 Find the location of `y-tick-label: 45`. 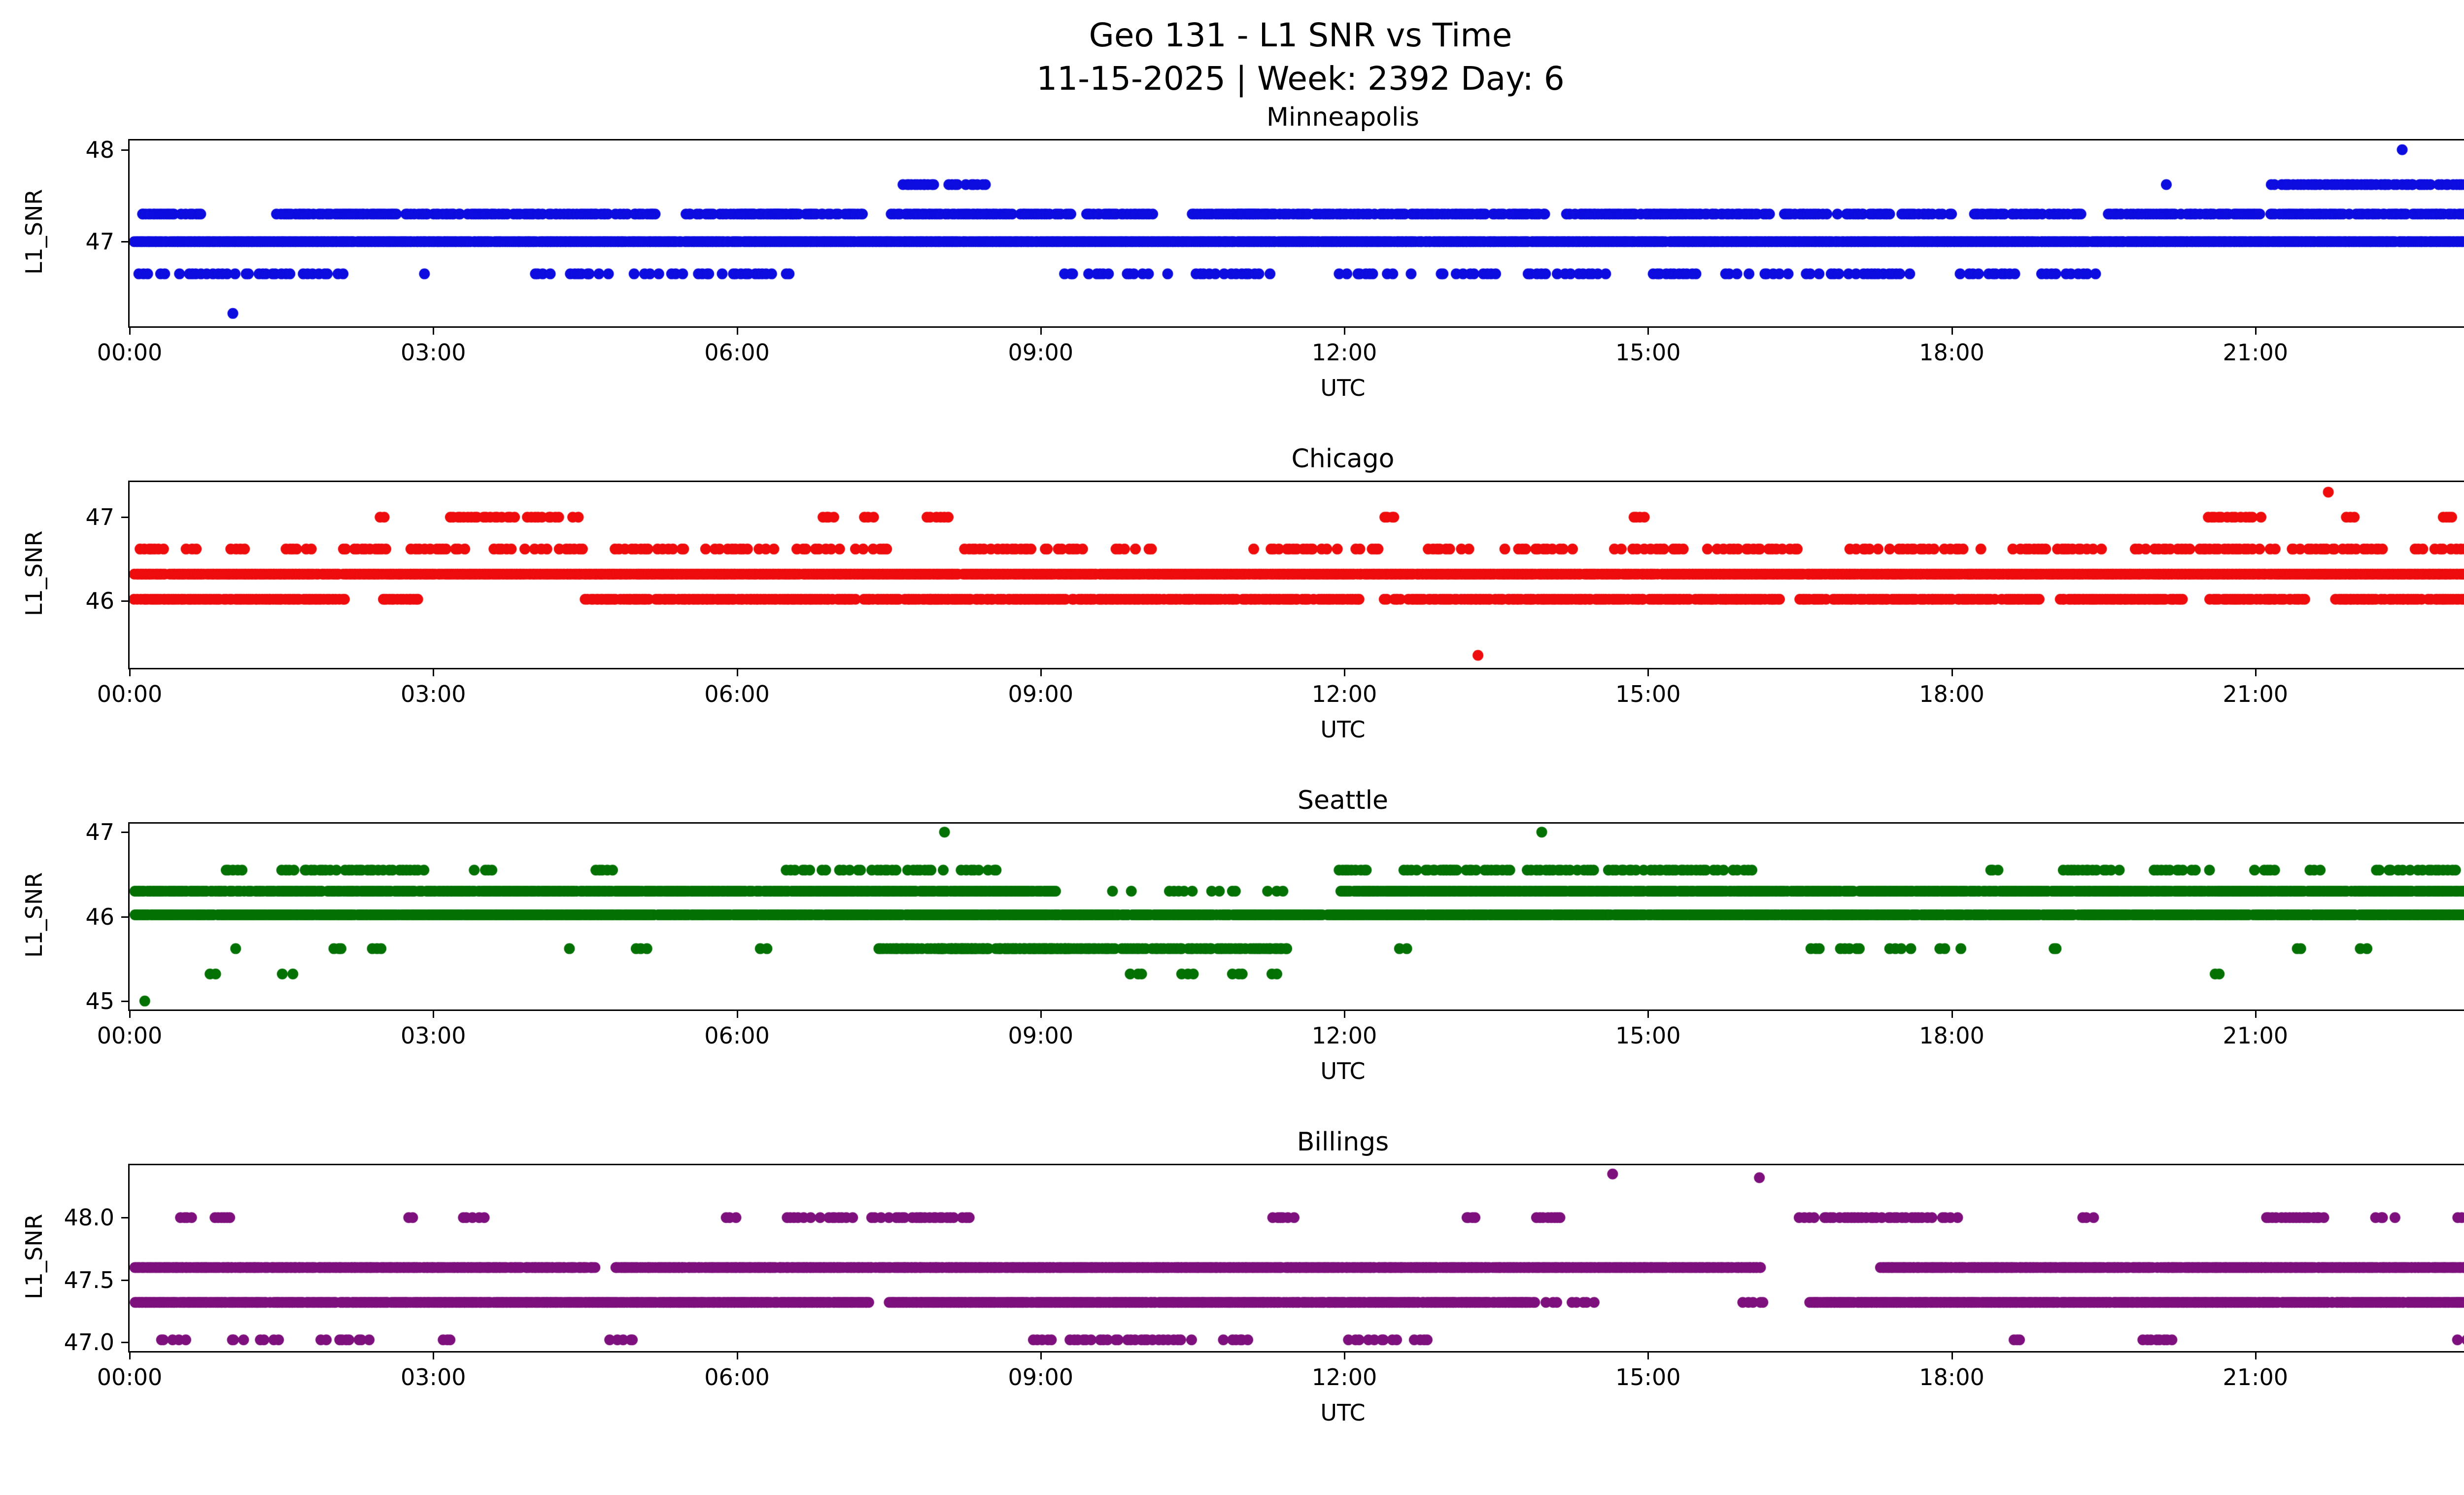

y-tick-label: 45 is located at coordinates (99, 1000).